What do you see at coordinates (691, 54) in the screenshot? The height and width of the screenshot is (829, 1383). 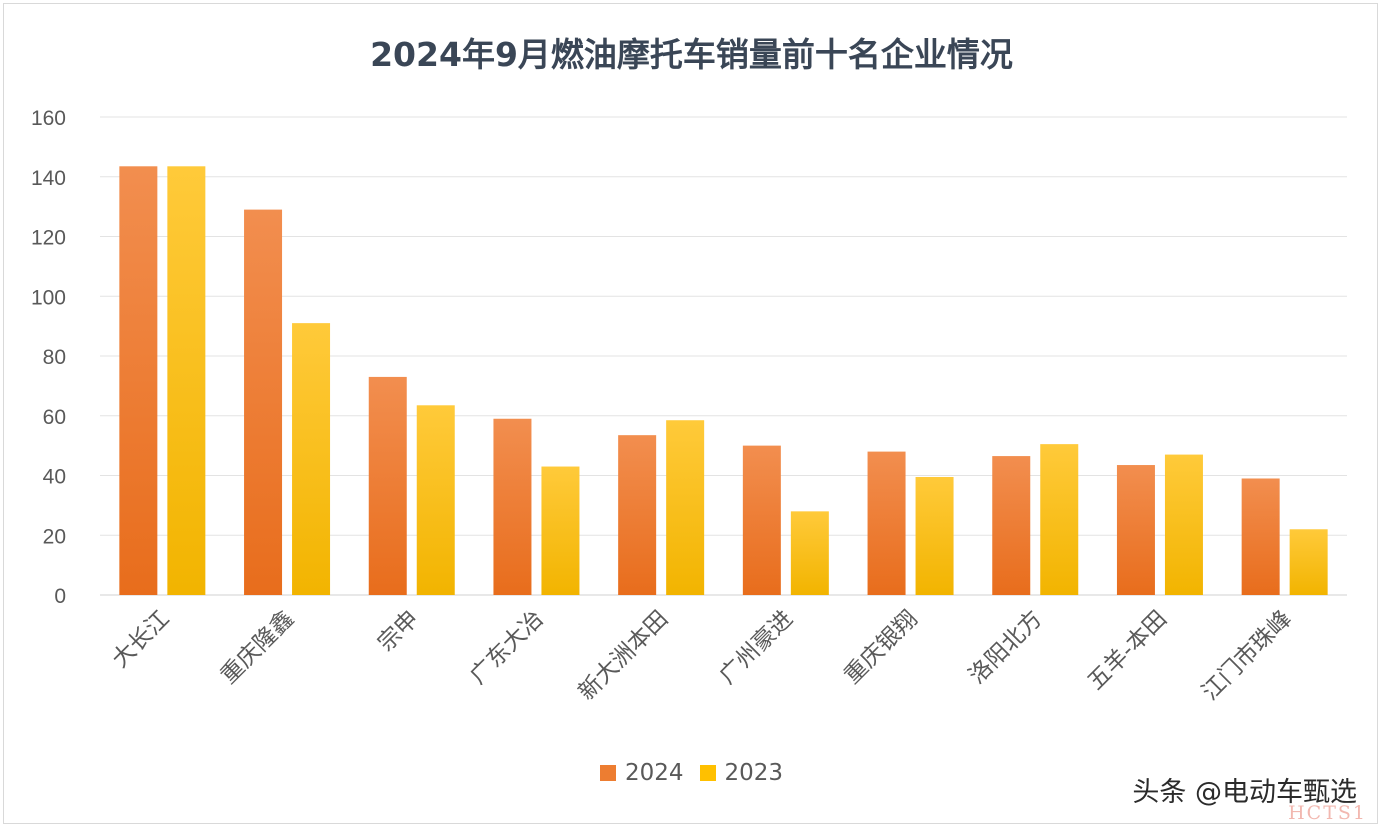 I see `chart-title: 2024年9月燃油摩托车销量前十名企业情况` at bounding box center [691, 54].